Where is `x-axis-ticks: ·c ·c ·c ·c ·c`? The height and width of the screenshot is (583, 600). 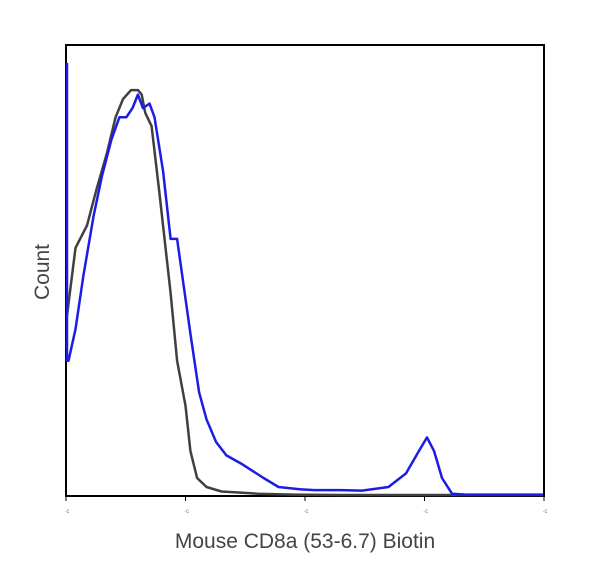
x-axis-ticks: ·c ·c ·c ·c ·c is located at coordinates (306, 505).